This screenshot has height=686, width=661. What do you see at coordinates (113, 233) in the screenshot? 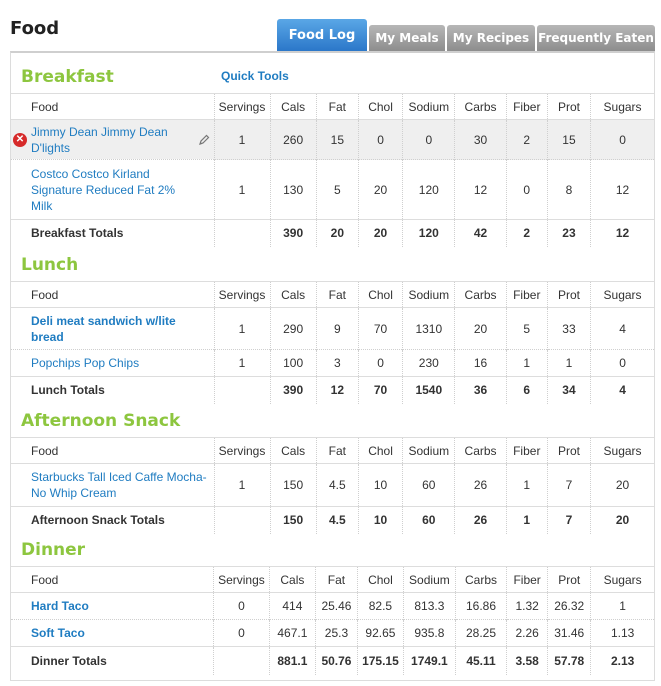
I see `totals-label: Breakfast Totals` at bounding box center [113, 233].